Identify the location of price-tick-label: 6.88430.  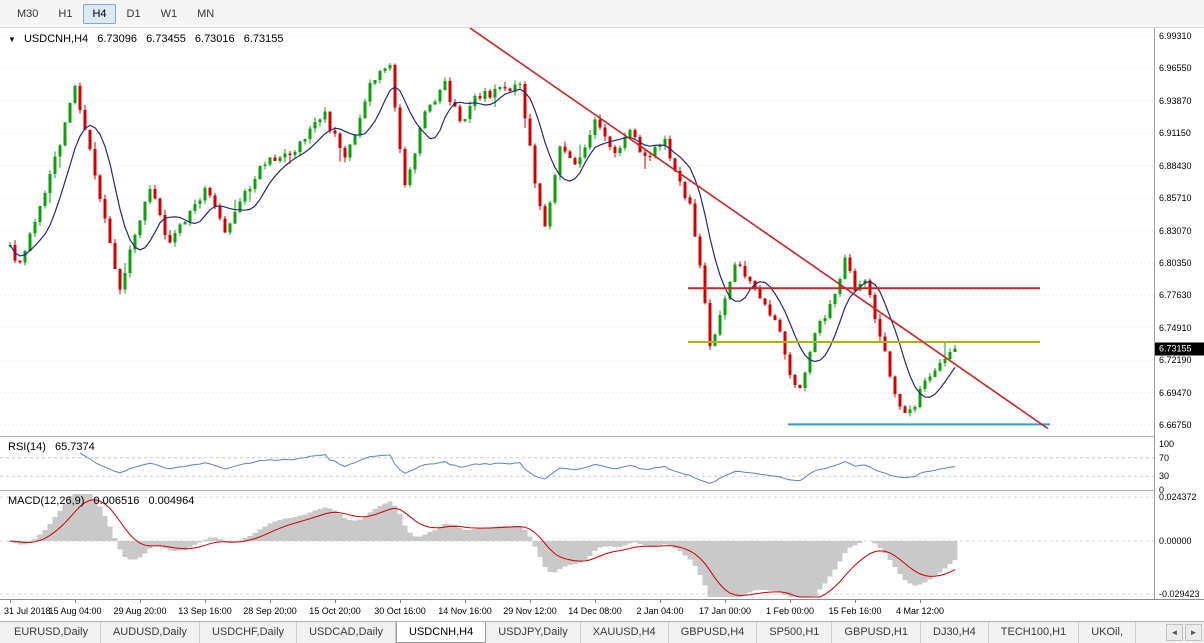
(1175, 165).